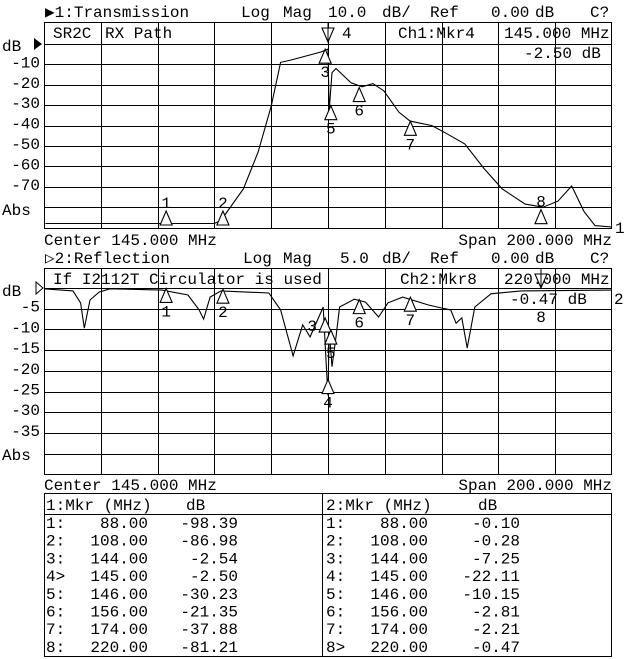 Image resolution: width=640 pixels, height=659 pixels. What do you see at coordinates (491, 577) in the screenshot?
I see `marker-value: -22.11` at bounding box center [491, 577].